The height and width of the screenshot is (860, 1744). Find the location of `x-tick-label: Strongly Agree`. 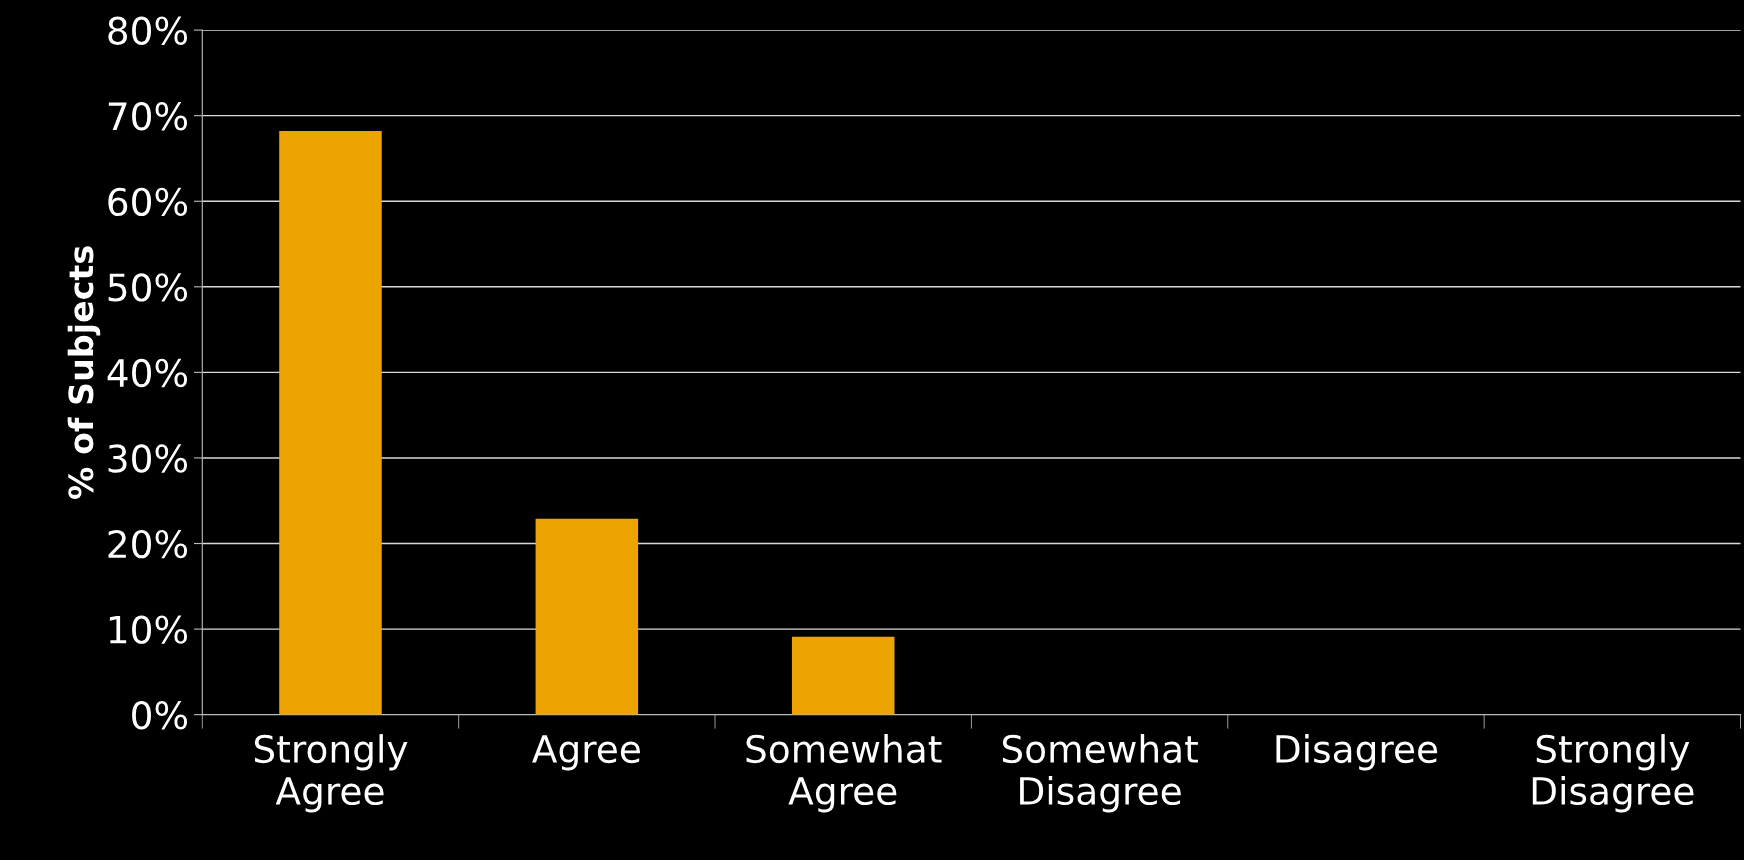

x-tick-label: Strongly Agree is located at coordinates (331, 773).